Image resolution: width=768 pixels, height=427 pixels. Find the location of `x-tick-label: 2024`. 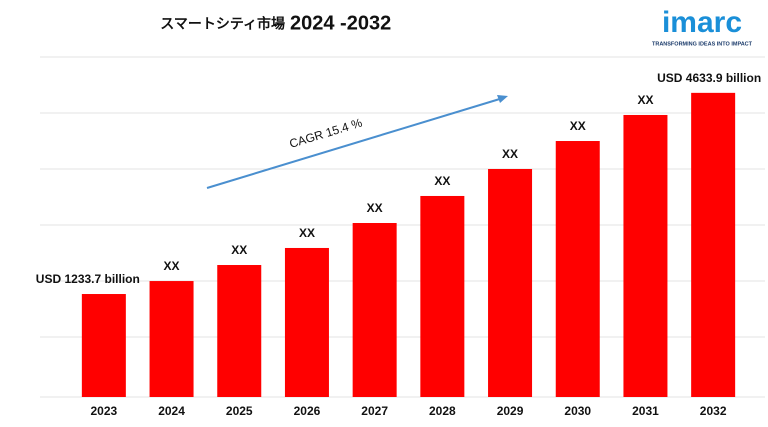

x-tick-label: 2024 is located at coordinates (171, 411).